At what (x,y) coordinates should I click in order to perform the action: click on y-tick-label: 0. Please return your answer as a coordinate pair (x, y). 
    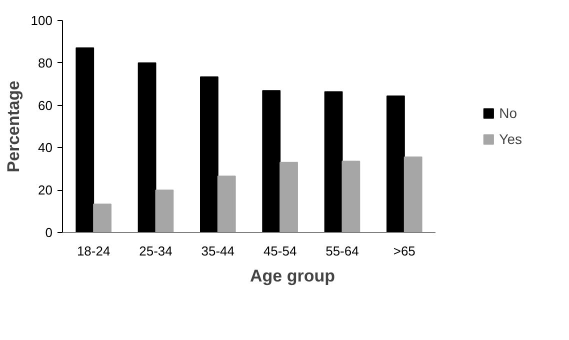
    Looking at the image, I should click on (49, 232).